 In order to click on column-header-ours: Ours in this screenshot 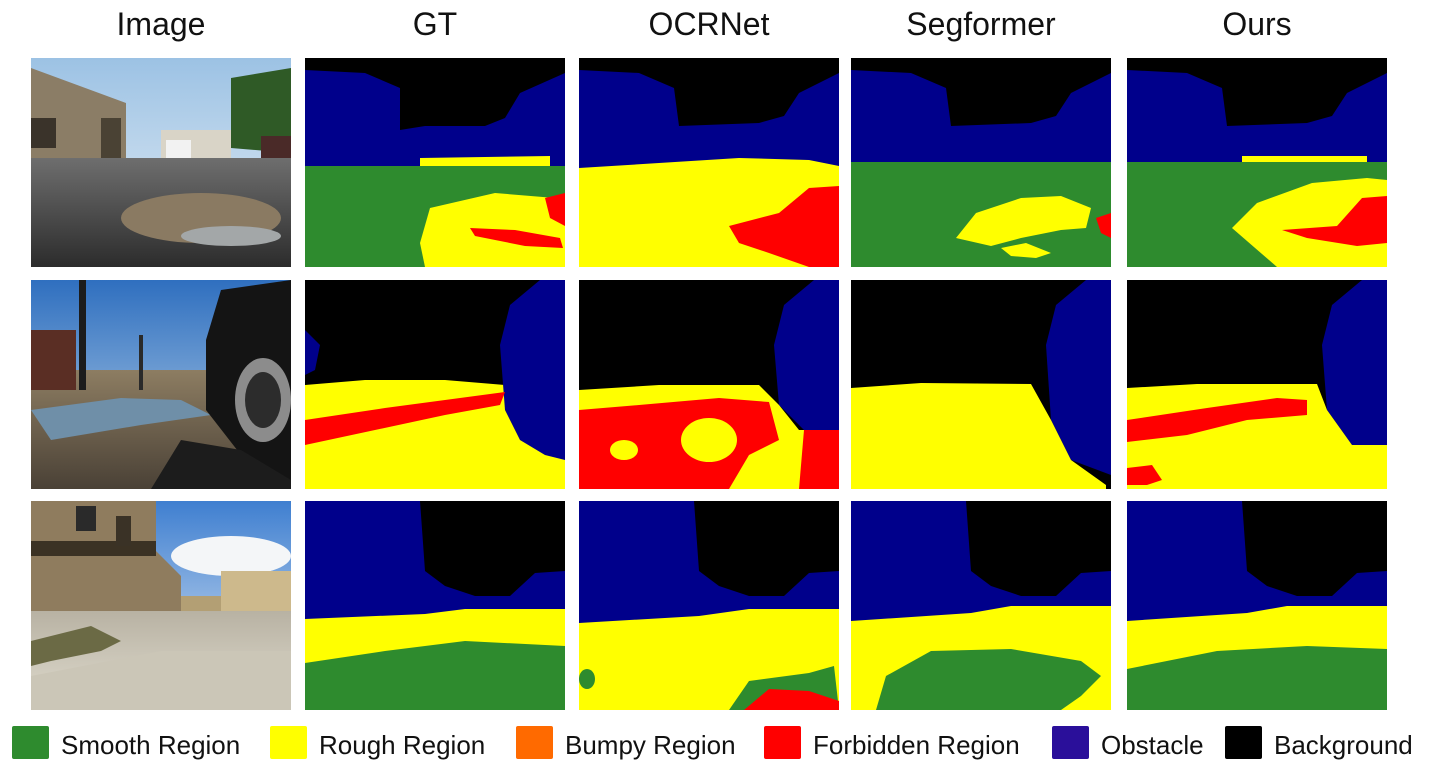, I will do `click(1257, 24)`.